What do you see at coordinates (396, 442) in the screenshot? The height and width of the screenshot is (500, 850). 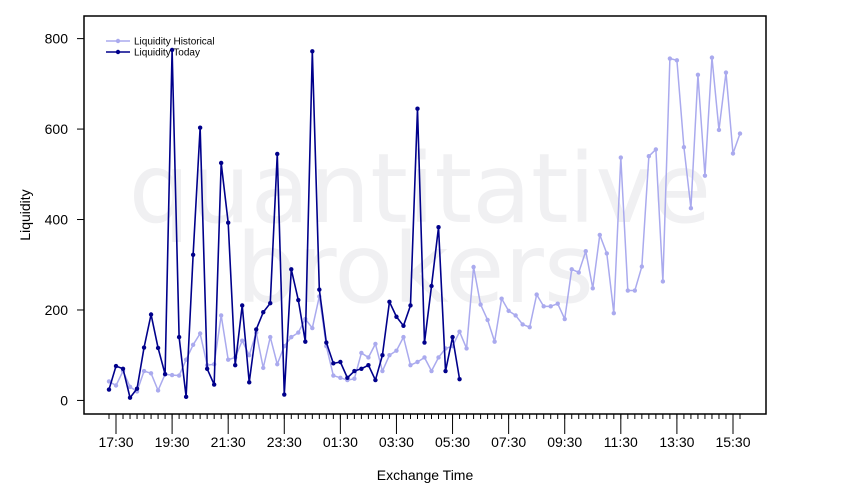 I see `x-tick-label: 03:30` at bounding box center [396, 442].